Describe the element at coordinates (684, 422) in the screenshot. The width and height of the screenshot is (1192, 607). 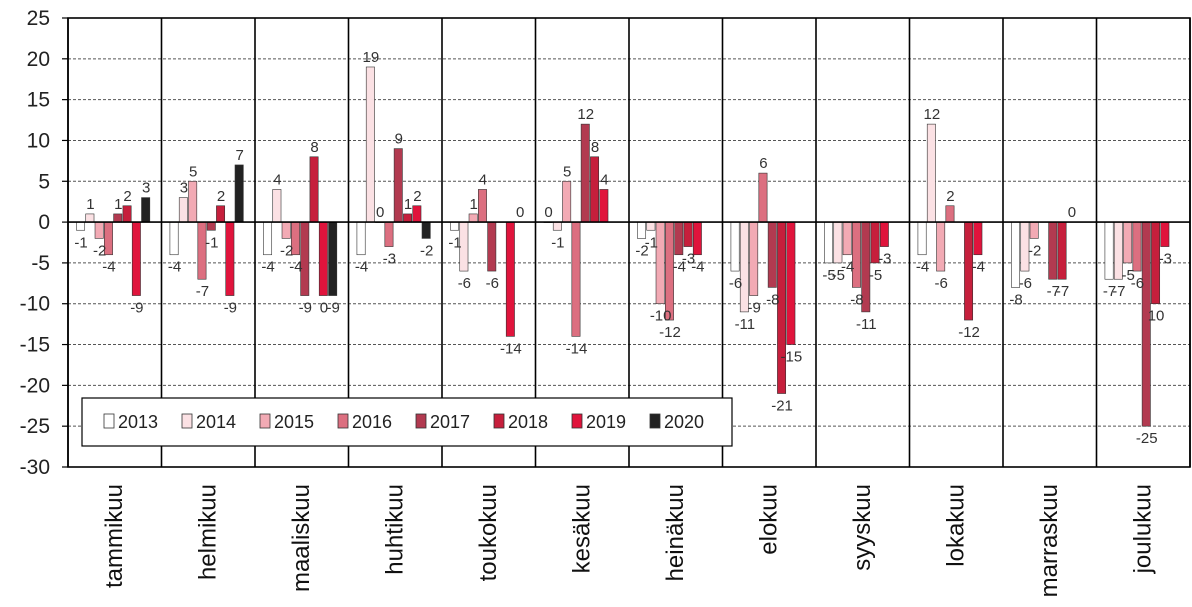
I see `legend-label: 2020` at that location.